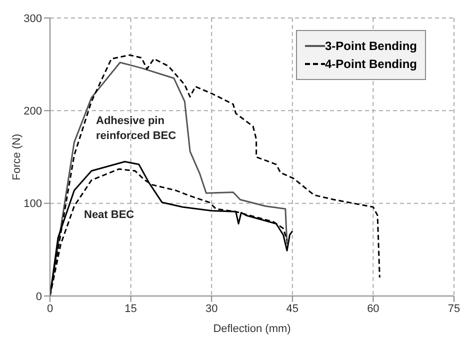 This screenshot has width=474, height=344. What do you see at coordinates (137, 129) in the screenshot?
I see `curve-caption: Adhesive pin reinforced BEC` at bounding box center [137, 129].